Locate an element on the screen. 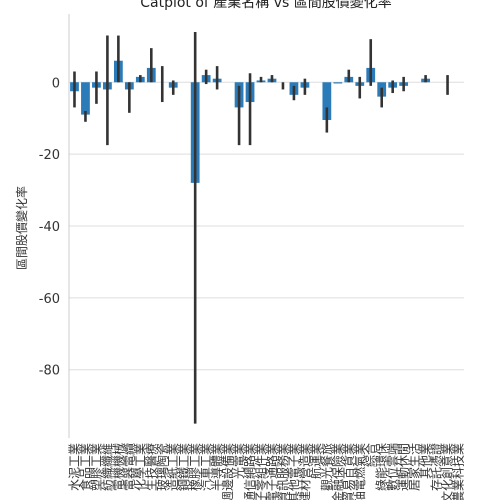 The image size is (500, 500). x-tick-label: 造紙工業 is located at coordinates (172, 467).